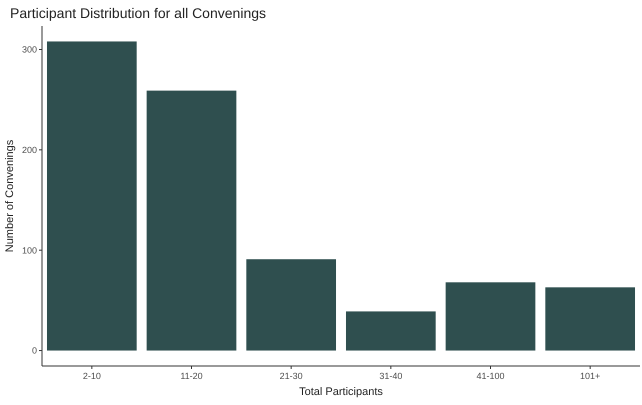 This screenshot has width=642, height=405. Describe the element at coordinates (490, 376) in the screenshot. I see `x-tick-label: 41-100` at that location.